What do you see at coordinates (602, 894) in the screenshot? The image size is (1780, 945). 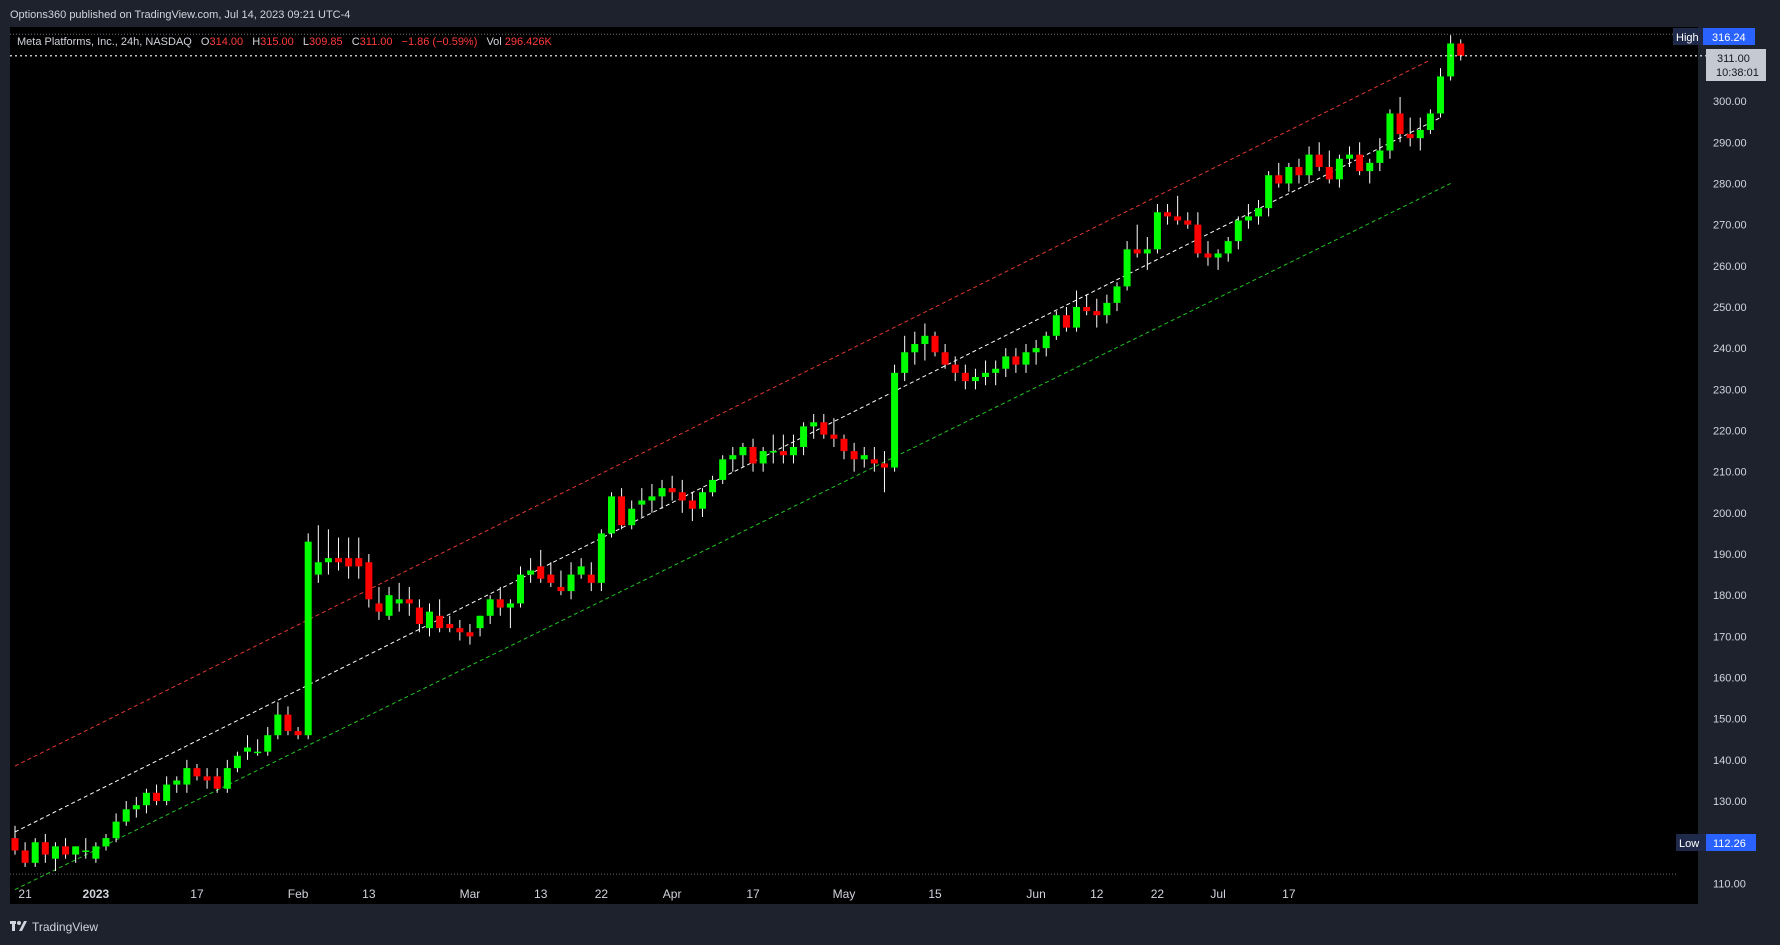 I see `time-tick-label: 22` at bounding box center [602, 894].